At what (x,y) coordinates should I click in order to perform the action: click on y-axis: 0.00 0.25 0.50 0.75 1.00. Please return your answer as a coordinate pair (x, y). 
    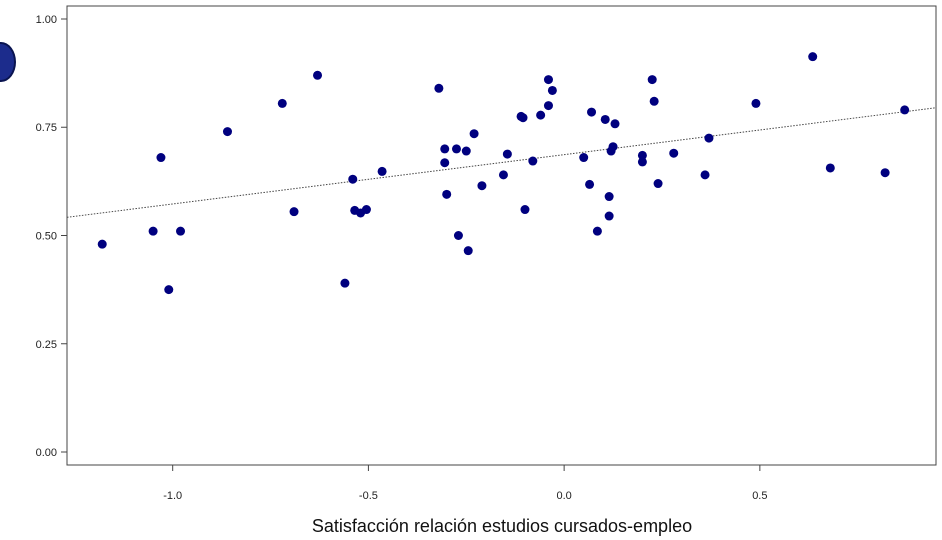
    Looking at the image, I should click on (51, 236).